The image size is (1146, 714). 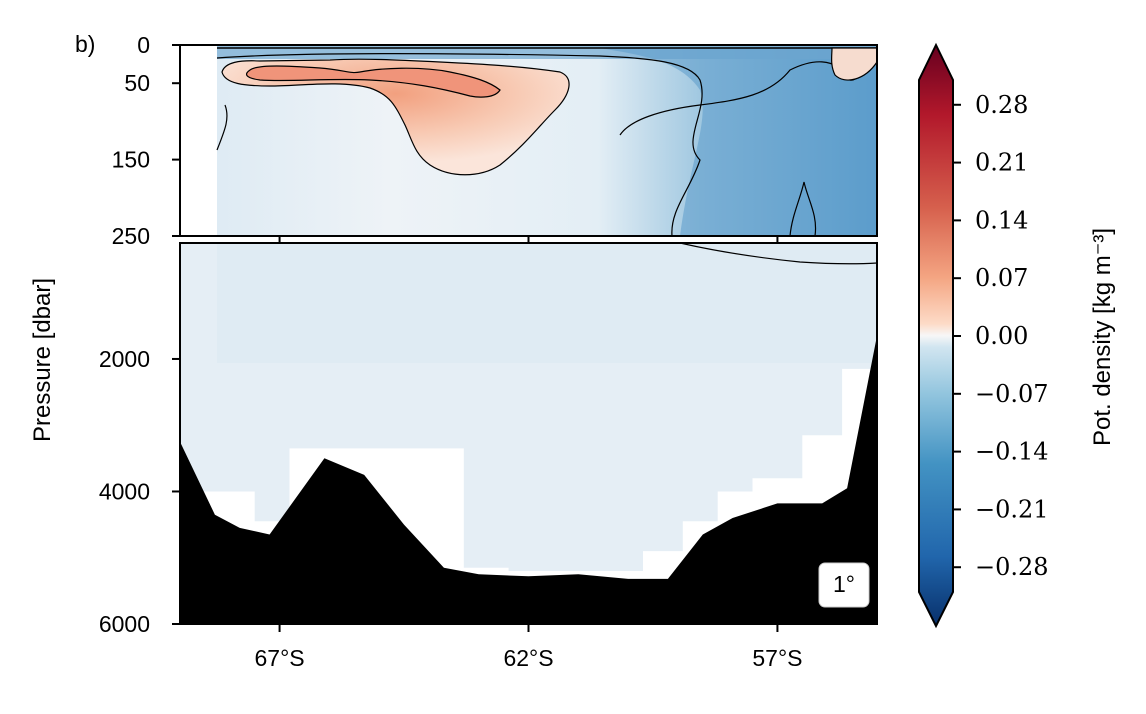 I want to click on y-axis-title: Pressure [dbar], so click(x=42, y=360).